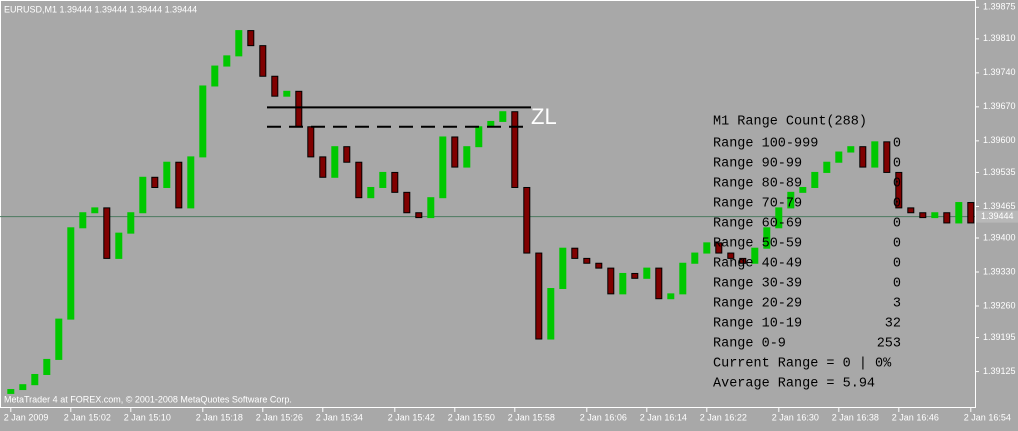 The image size is (1018, 431). Describe the element at coordinates (757, 184) in the screenshot. I see `range-label: Range 80-89` at that location.